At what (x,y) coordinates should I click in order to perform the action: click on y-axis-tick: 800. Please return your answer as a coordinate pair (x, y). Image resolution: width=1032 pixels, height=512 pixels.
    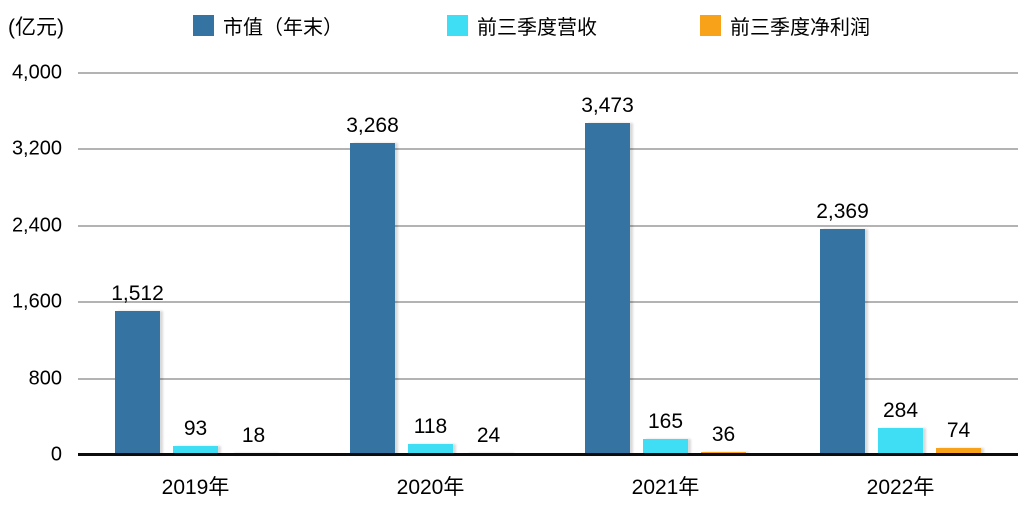
    Looking at the image, I should click on (45, 378).